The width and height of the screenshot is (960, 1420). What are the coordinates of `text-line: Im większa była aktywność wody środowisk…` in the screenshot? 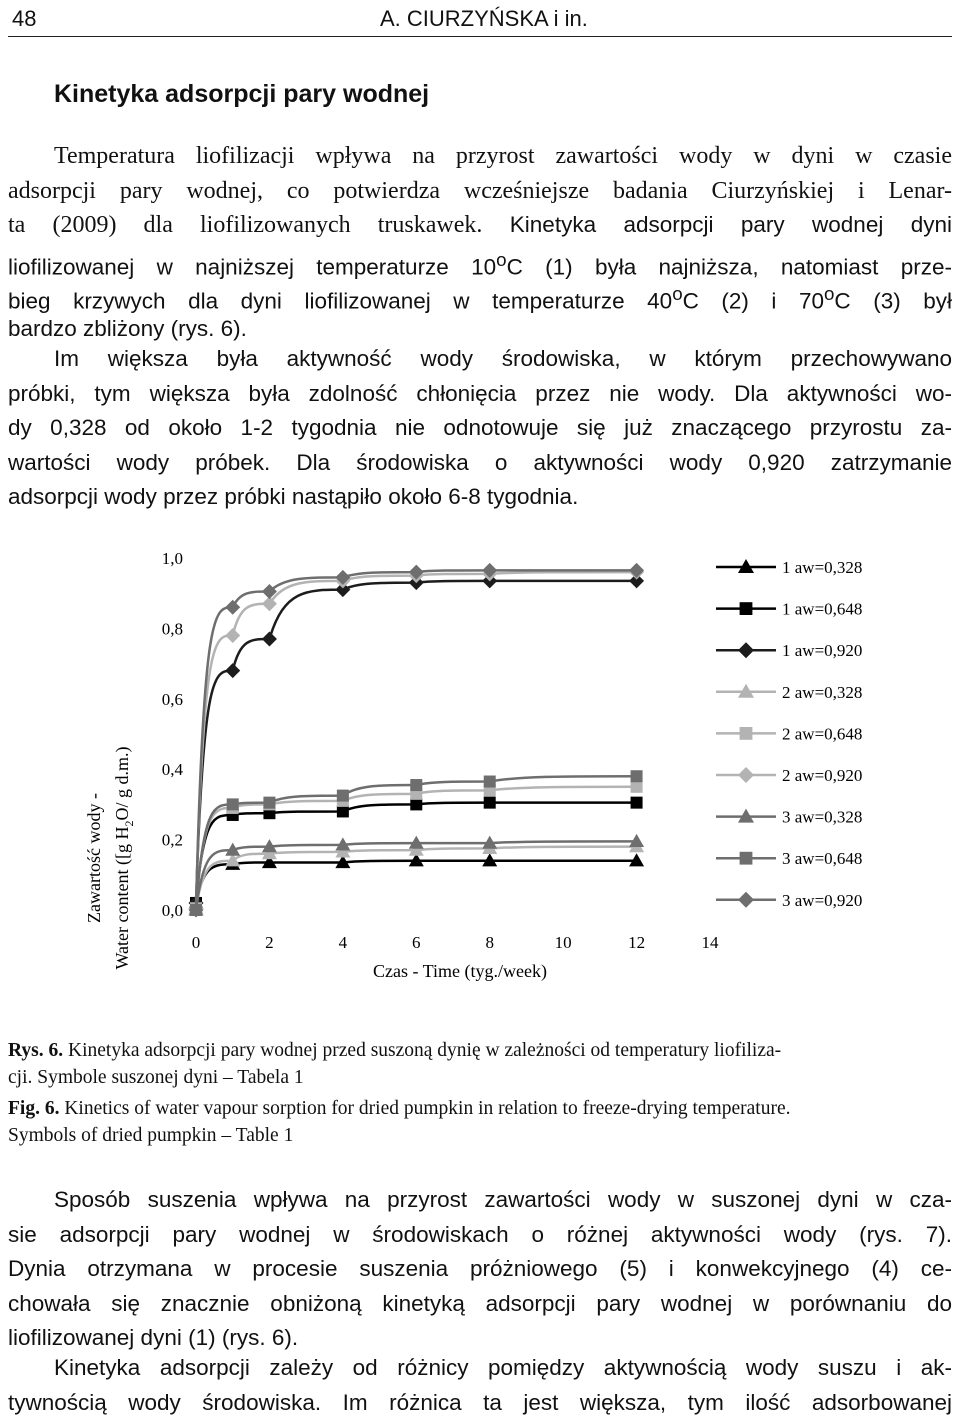 It's located at (503, 358).